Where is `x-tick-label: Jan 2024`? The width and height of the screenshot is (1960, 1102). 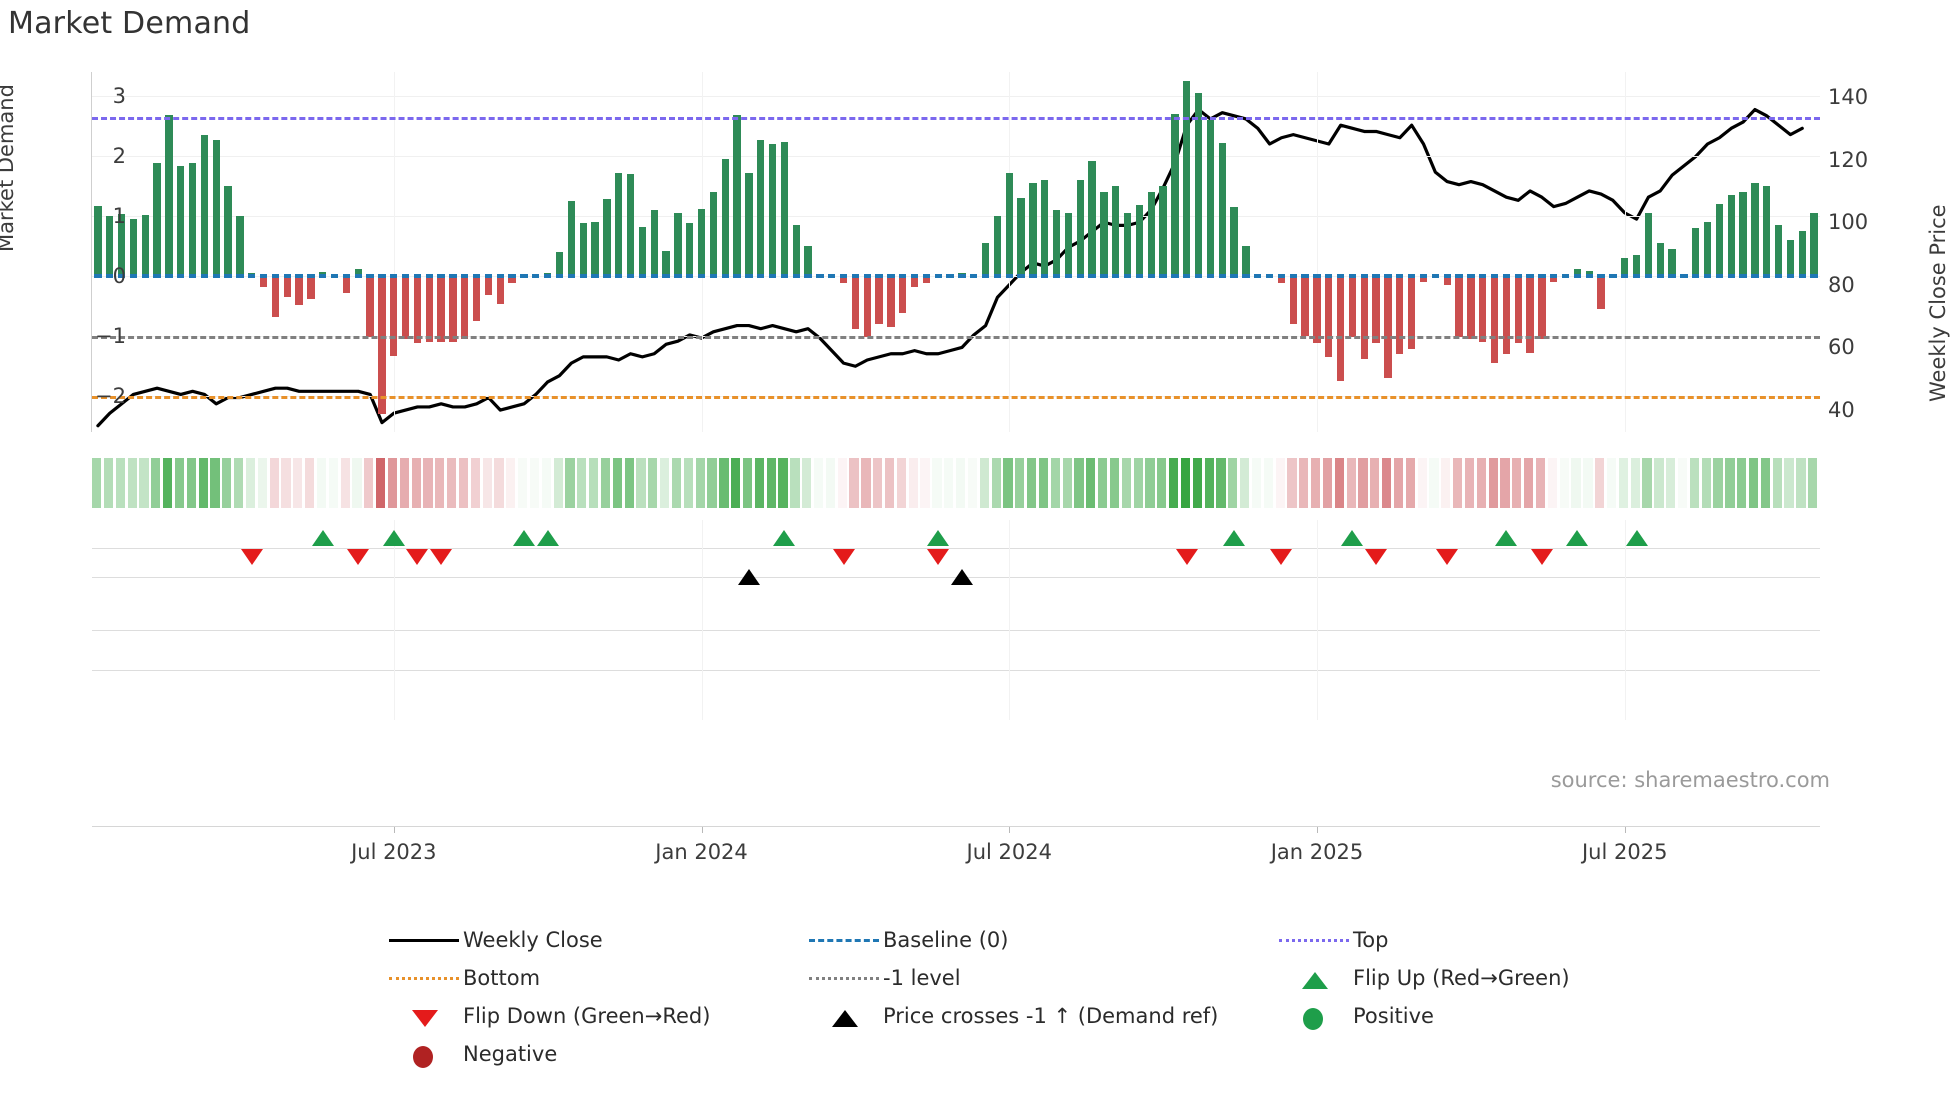
x-tick-label: Jan 2024 is located at coordinates (701, 852).